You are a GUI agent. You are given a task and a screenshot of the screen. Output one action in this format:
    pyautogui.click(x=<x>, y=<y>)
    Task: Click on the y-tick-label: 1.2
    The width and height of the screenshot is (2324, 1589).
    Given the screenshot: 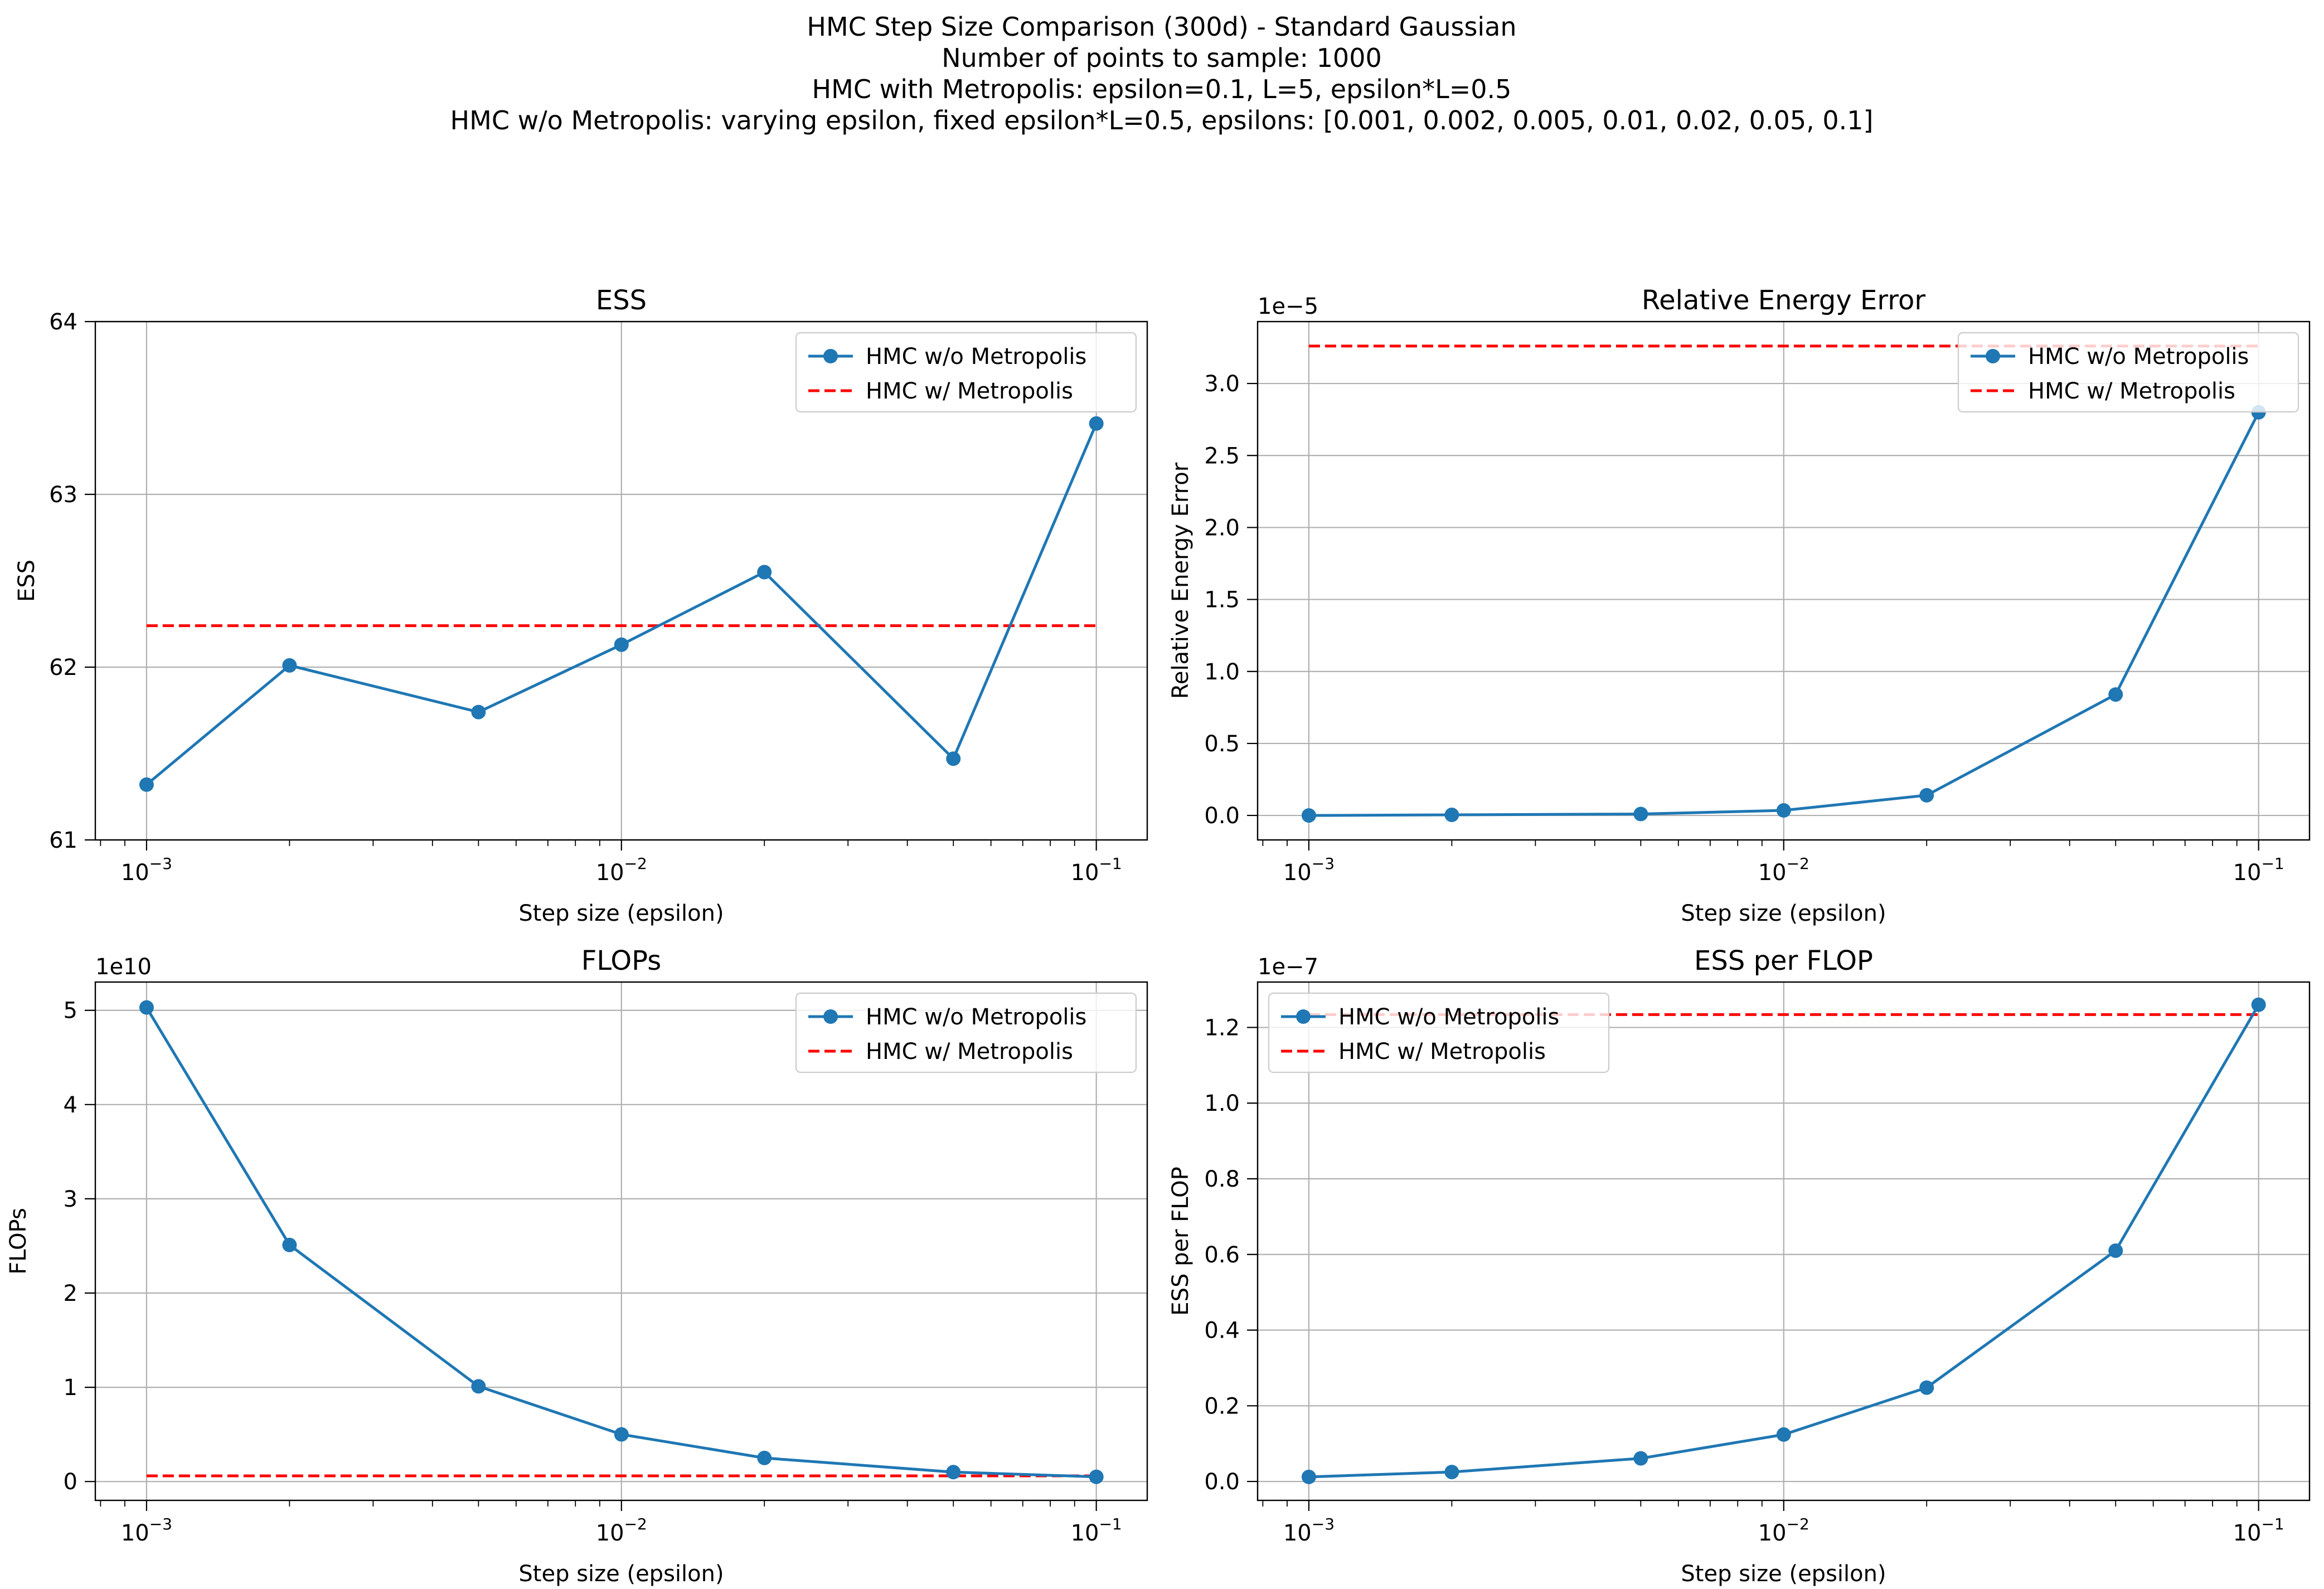 What is the action you would take?
    pyautogui.click(x=1222, y=1028)
    